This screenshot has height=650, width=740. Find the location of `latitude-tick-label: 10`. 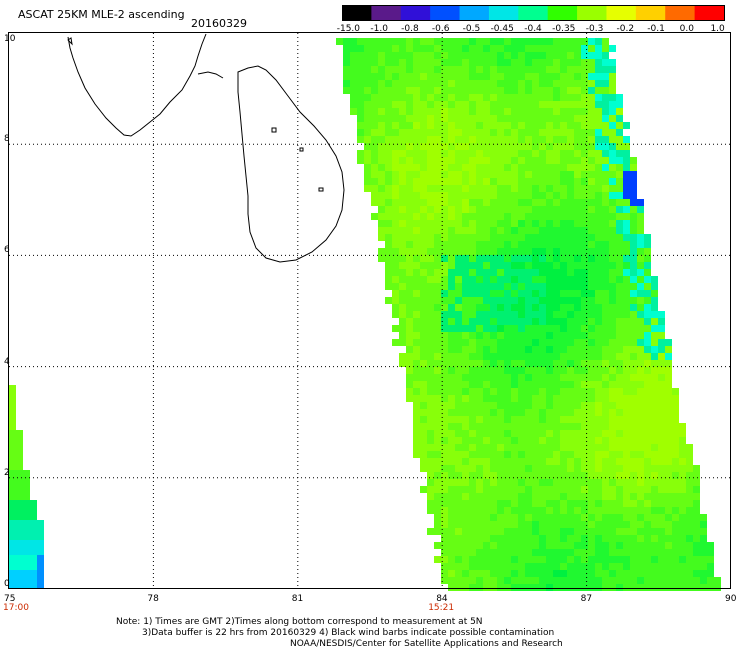

latitude-tick-label: 10 is located at coordinates (10, 39).